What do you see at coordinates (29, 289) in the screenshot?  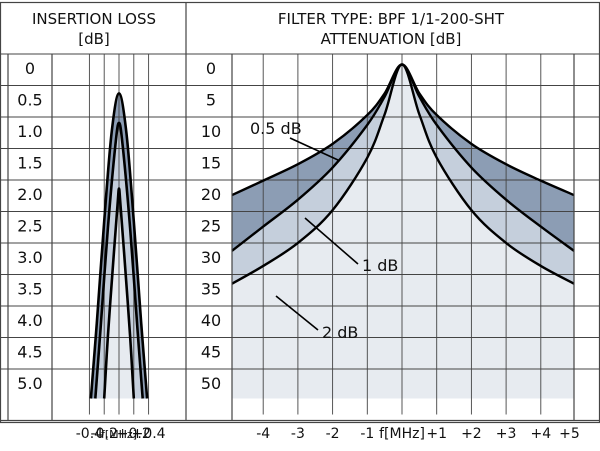 I see `left-y-tick-label: 3.5` at bounding box center [29, 289].